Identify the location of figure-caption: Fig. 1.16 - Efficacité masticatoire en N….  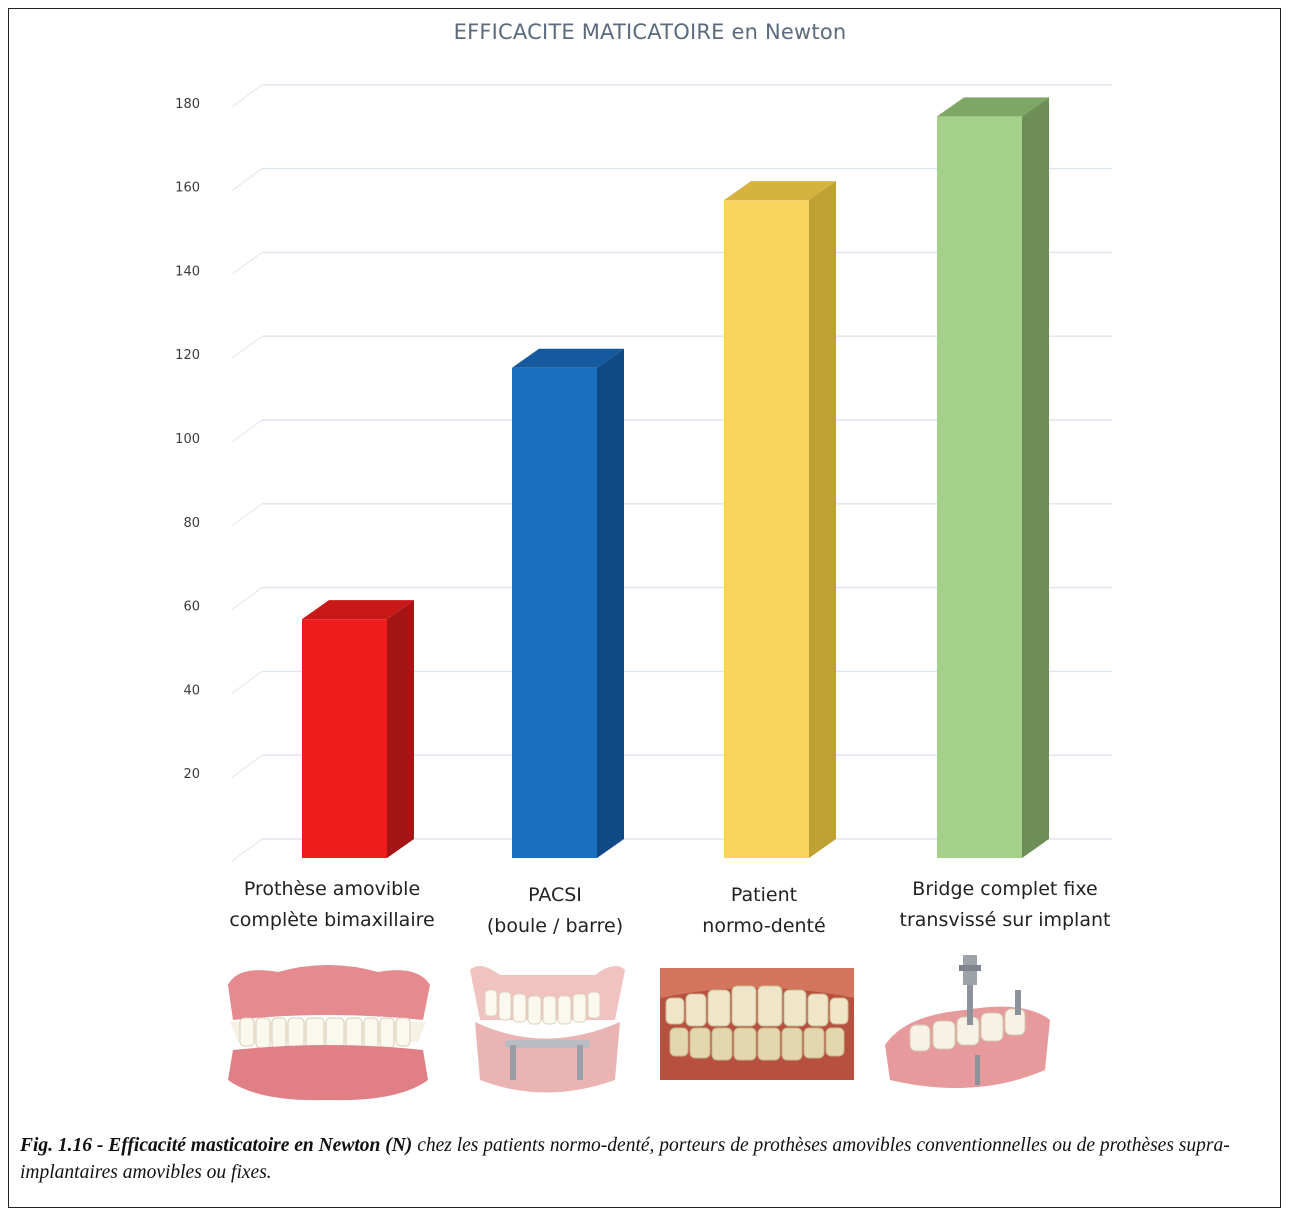
(647, 1159).